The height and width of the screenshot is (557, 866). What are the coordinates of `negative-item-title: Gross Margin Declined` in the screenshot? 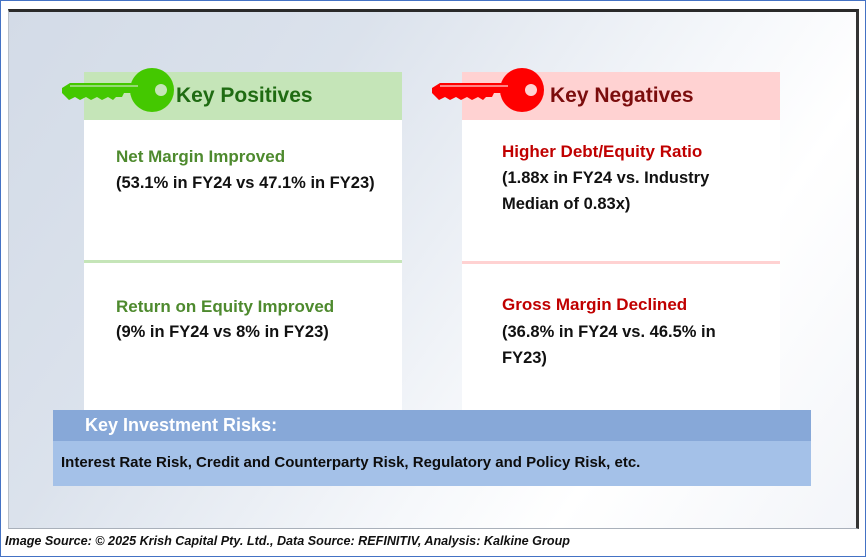 It's located at (595, 304).